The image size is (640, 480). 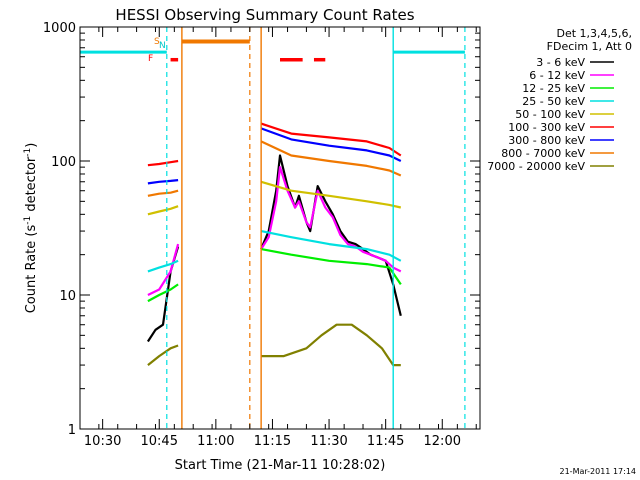 I want to click on y-label-sup2: -1, so click(x=28, y=152).